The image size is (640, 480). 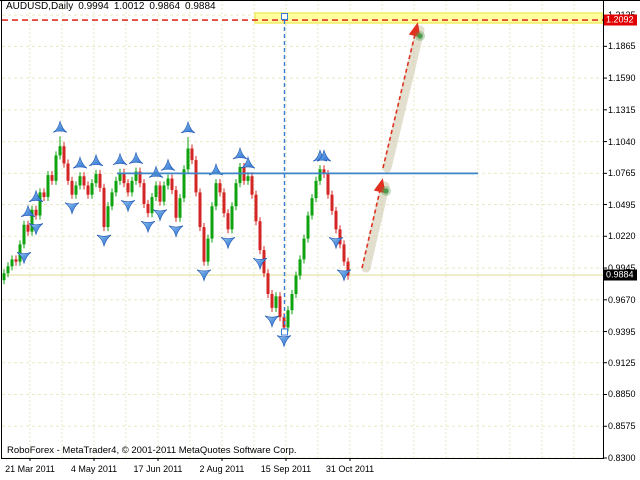 I want to click on forecast-arrows, so click(x=393, y=147).